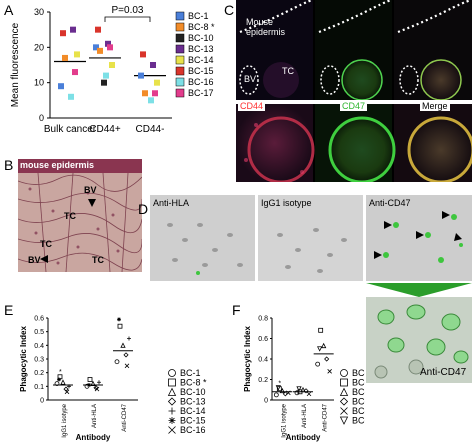 The image size is (474, 447). I want to click on micrograph-igg1: IgG1 isotype, so click(310, 238).